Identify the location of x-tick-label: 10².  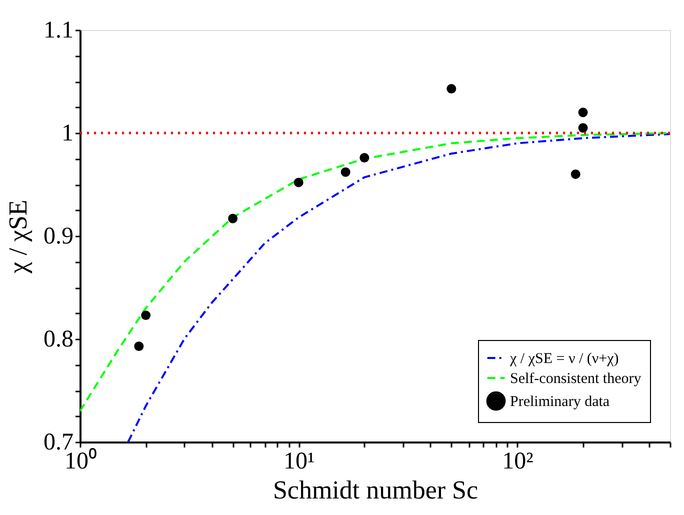
(518, 461).